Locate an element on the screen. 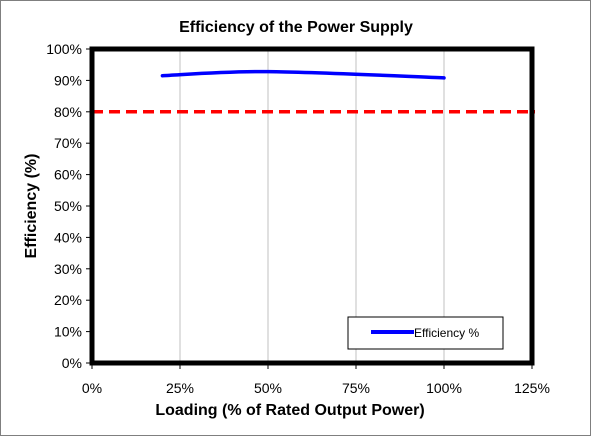 This screenshot has height=436, width=591. y-axis-ticks: 0% 10% 20% 30% 40% 50% 60% 70% 80% 90% 100% is located at coordinates (69, 206).